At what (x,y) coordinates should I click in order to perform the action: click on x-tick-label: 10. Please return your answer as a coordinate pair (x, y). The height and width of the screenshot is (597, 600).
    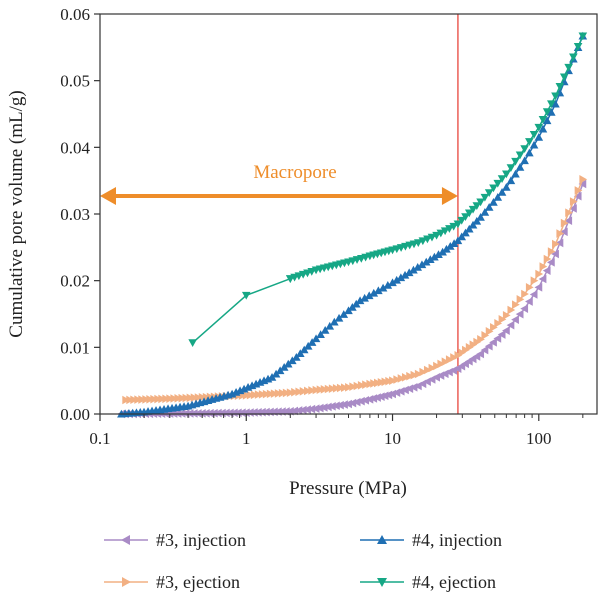
    Looking at the image, I should click on (392, 438).